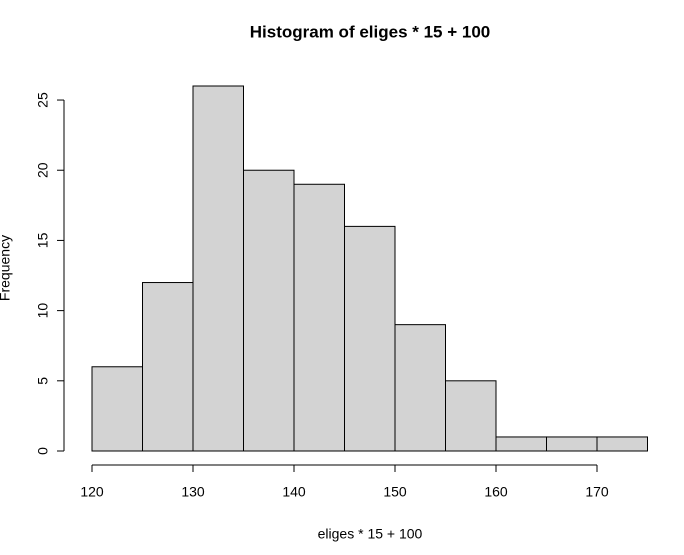  Describe the element at coordinates (43, 170) in the screenshot. I see `y-tick-label: 20` at that location.